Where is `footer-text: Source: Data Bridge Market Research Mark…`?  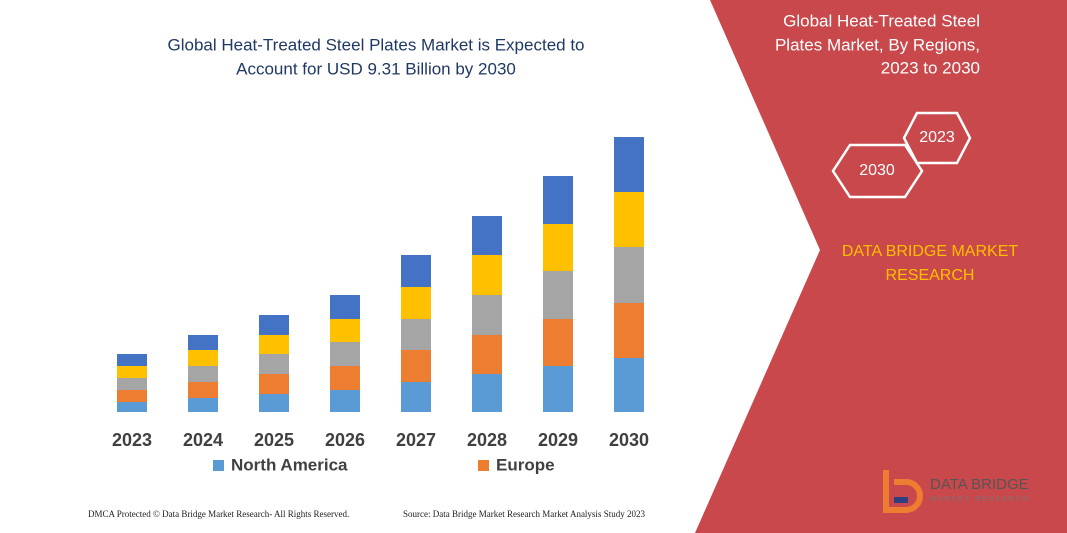 footer-text: Source: Data Bridge Market Research Mark… is located at coordinates (524, 514).